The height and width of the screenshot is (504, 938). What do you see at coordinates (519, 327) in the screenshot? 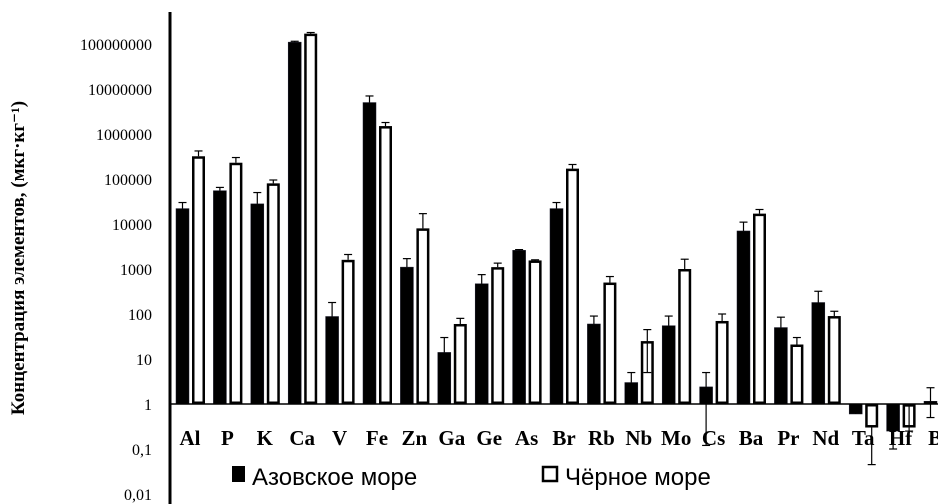
I see `bar-azov-As` at bounding box center [519, 327].